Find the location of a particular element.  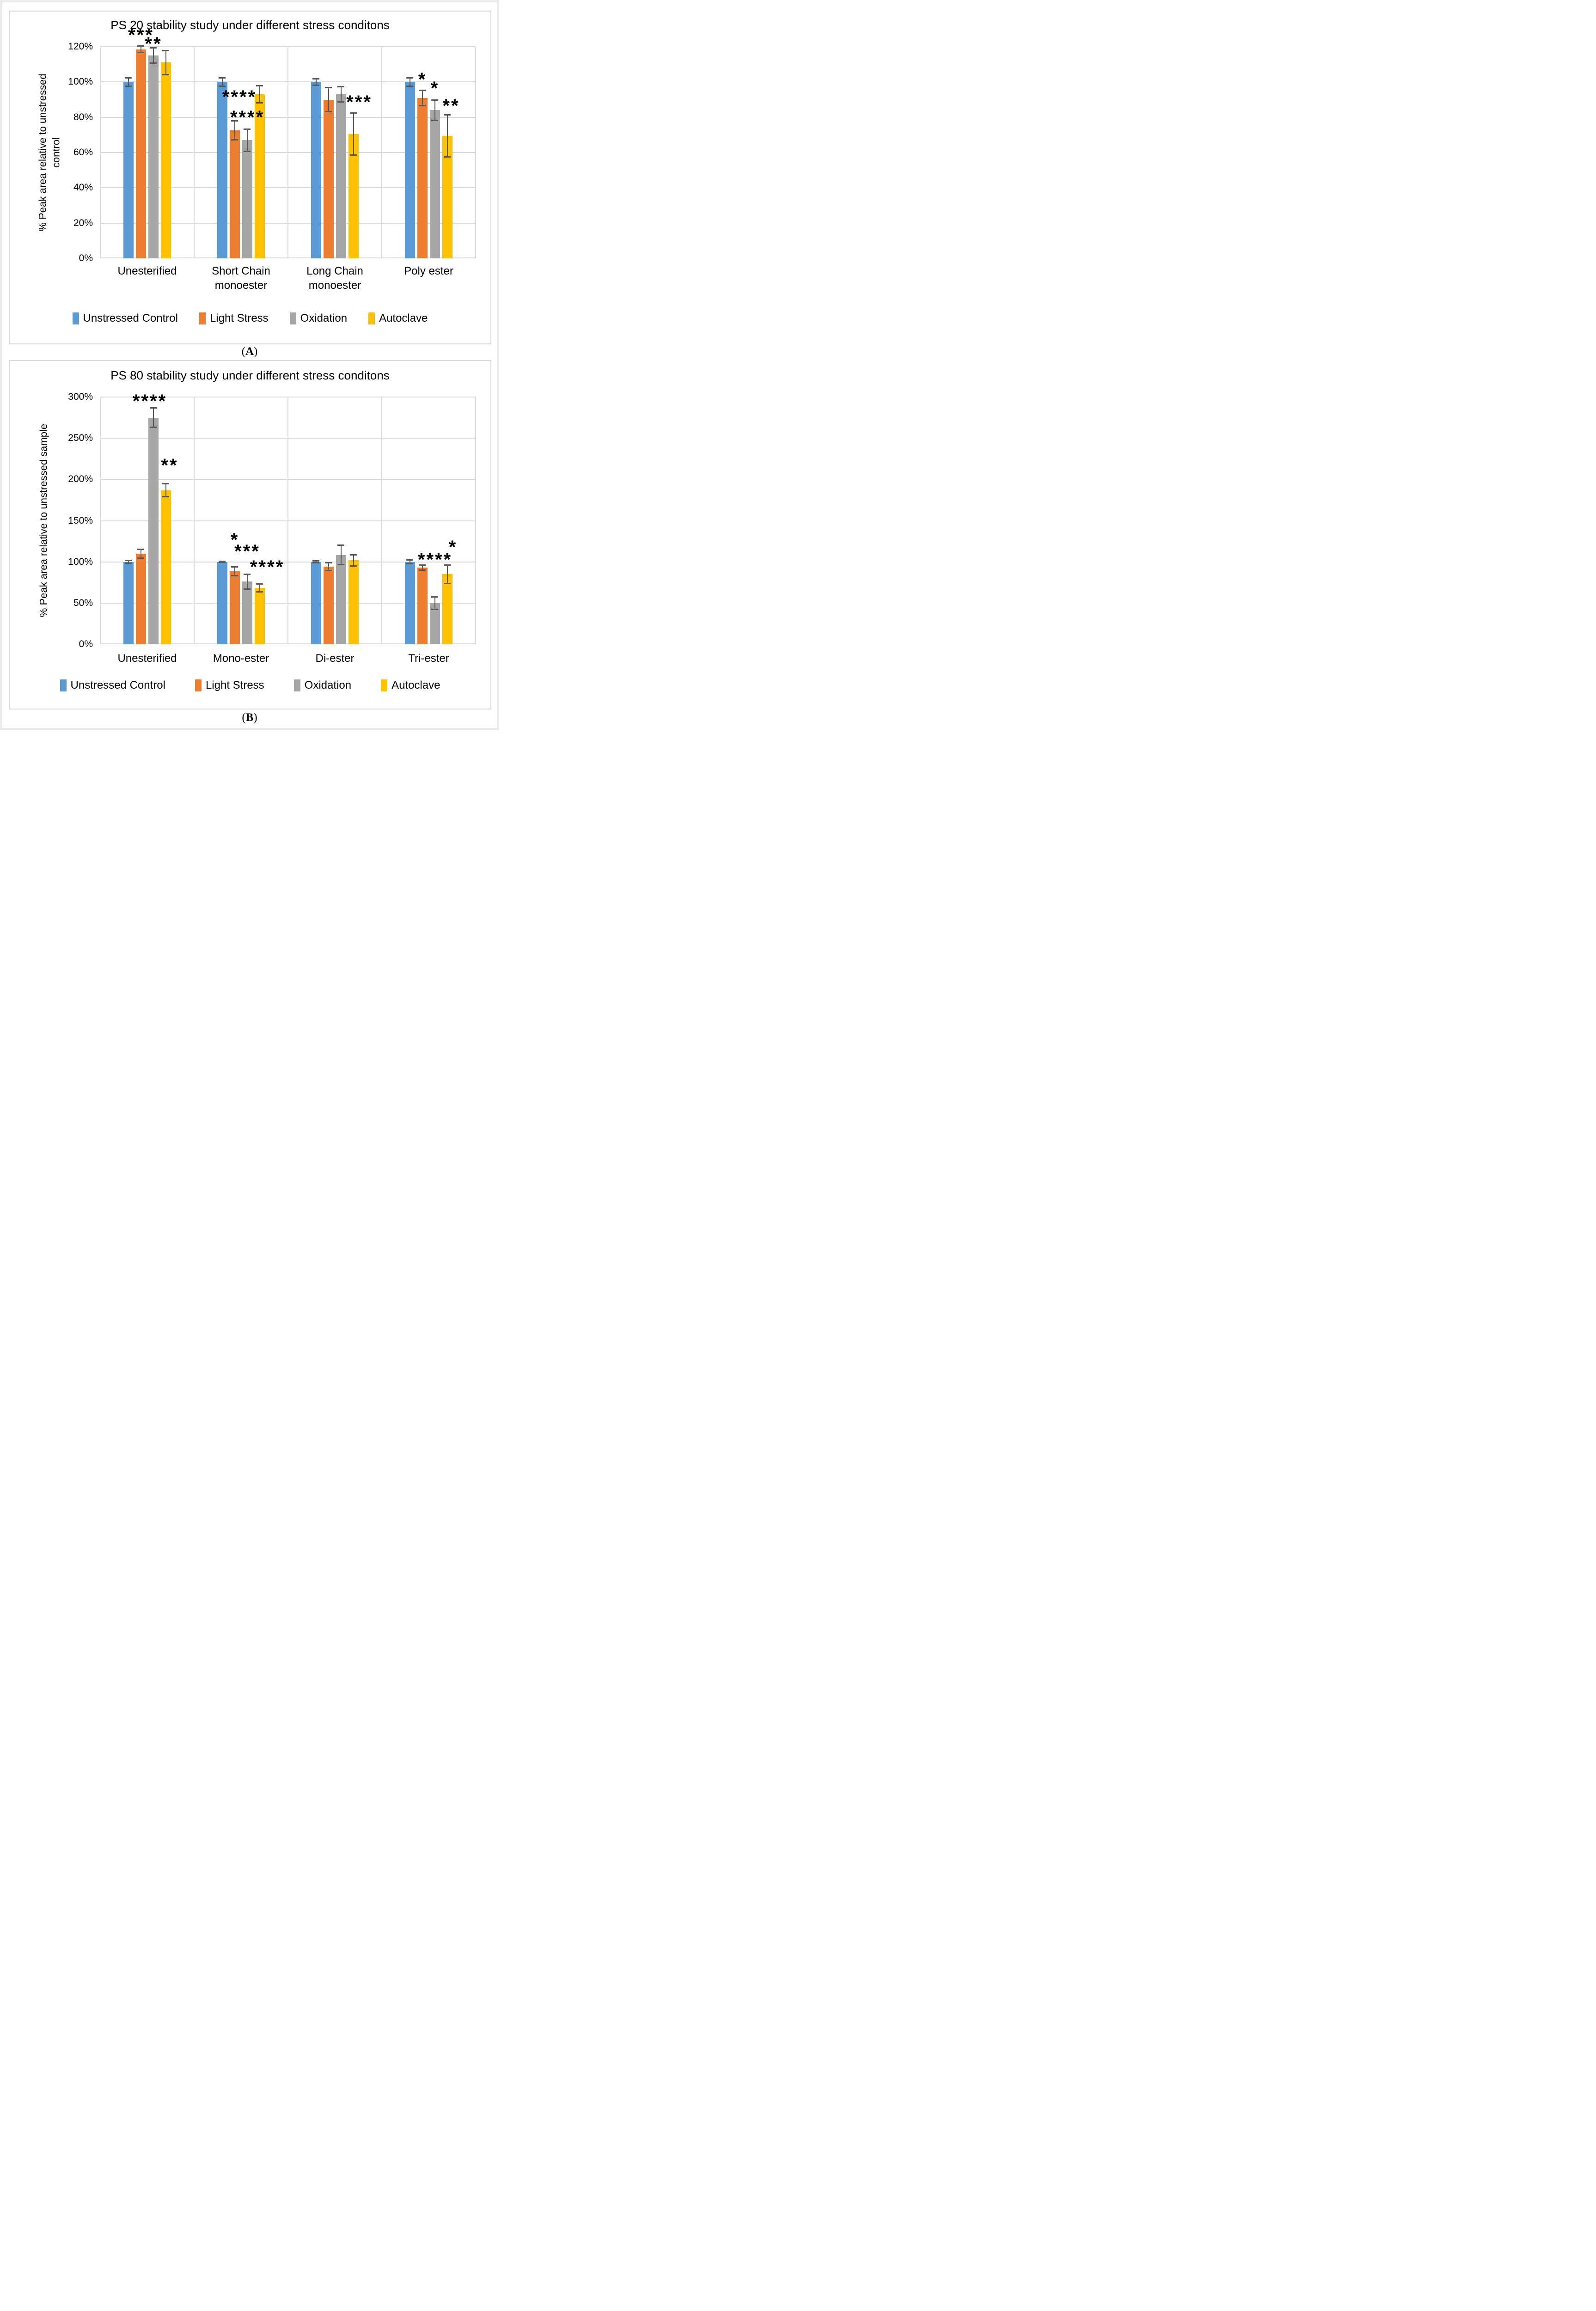

caption-a-paren-open: ( is located at coordinates (243, 351).